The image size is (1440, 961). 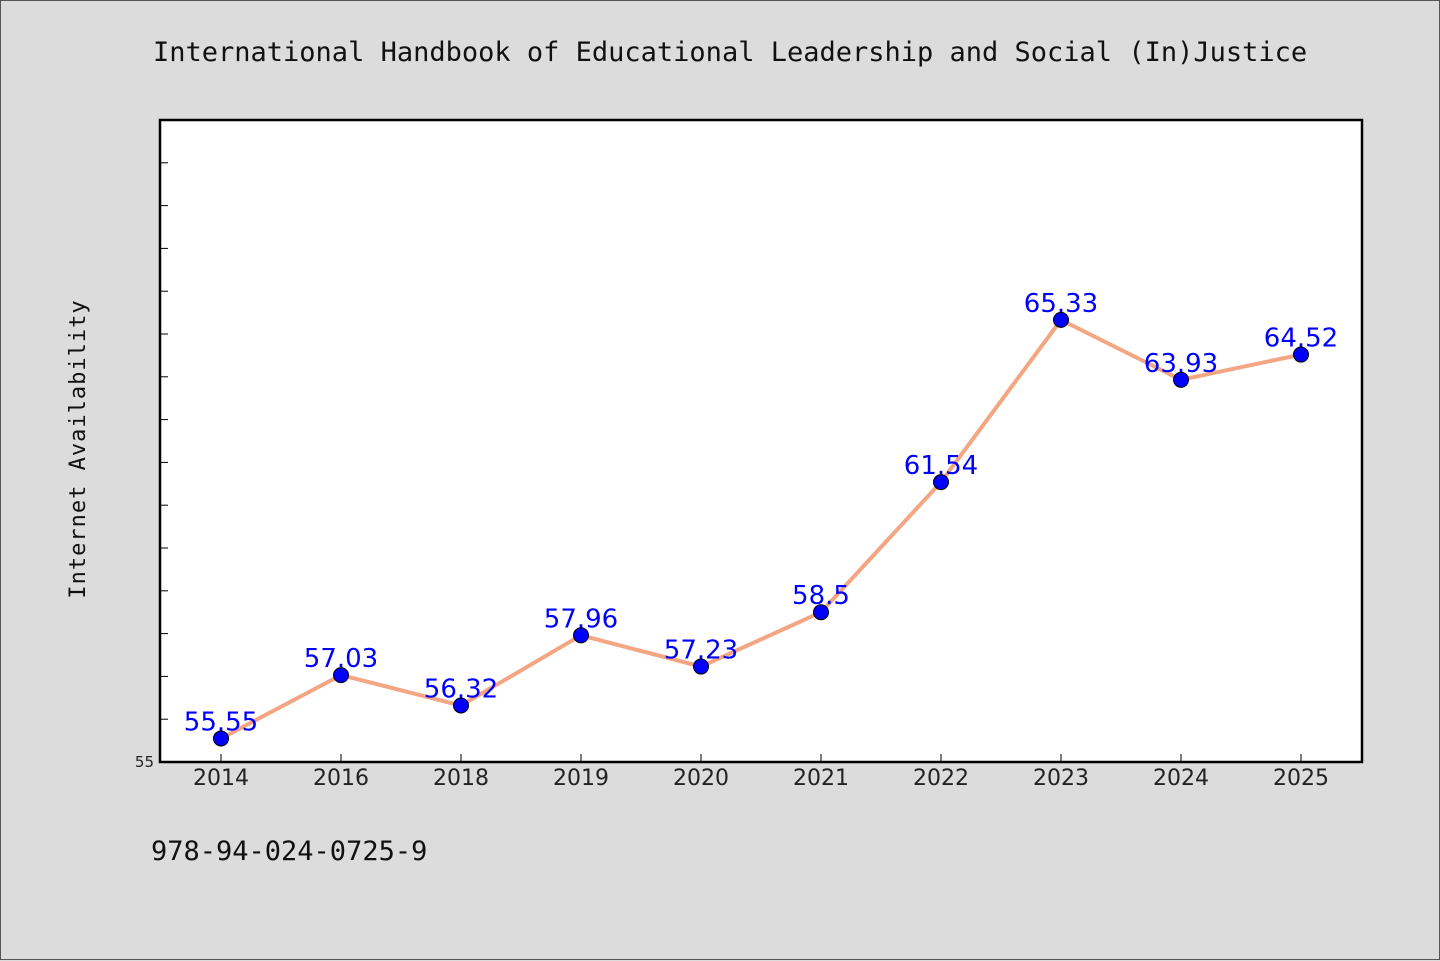 What do you see at coordinates (341, 659) in the screenshot?
I see `data-label: 57.03` at bounding box center [341, 659].